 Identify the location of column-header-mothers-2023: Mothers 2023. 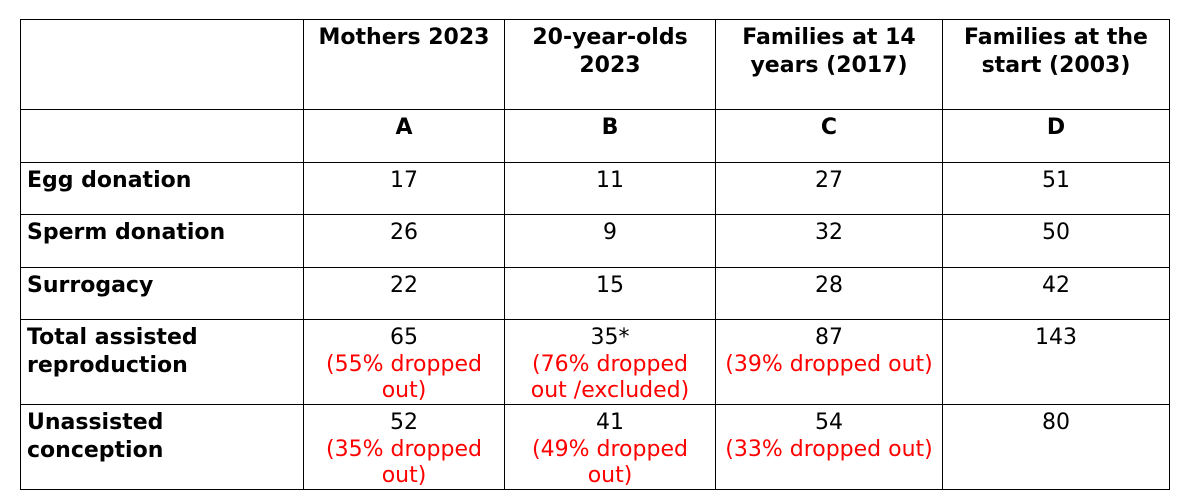
(404, 64).